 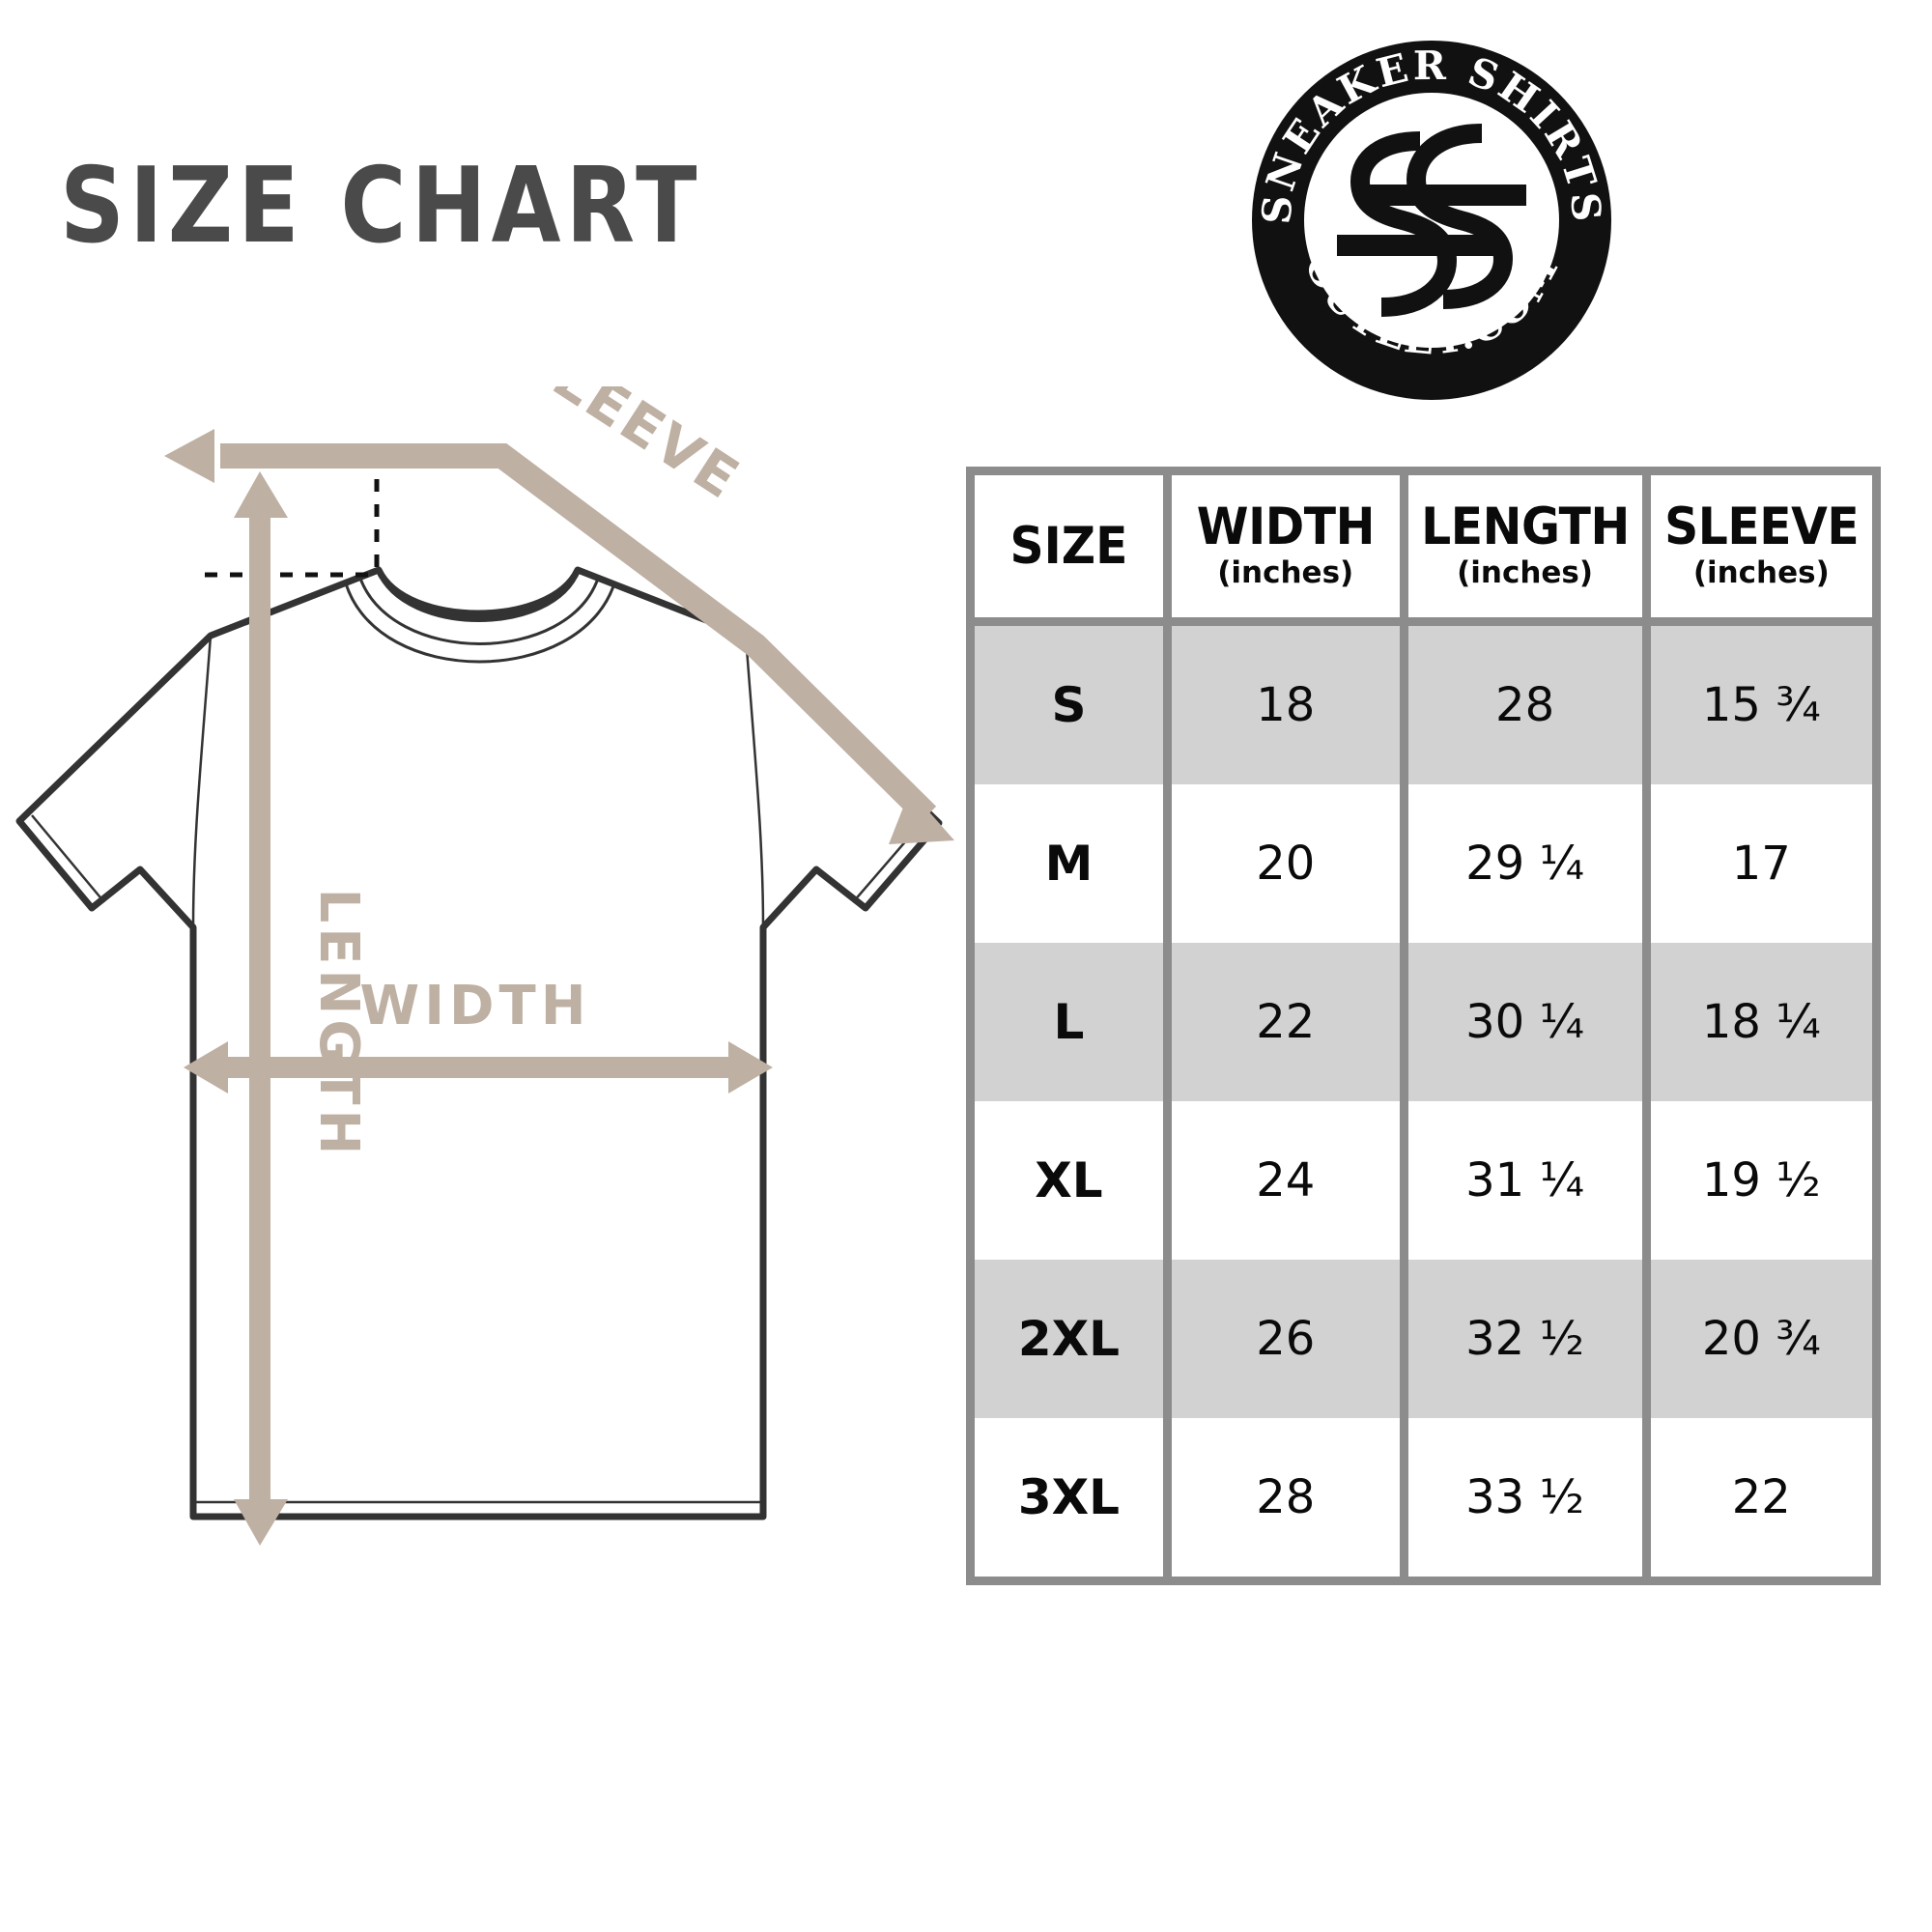 I want to click on page-title: SIZE CHART, so click(x=381, y=206).